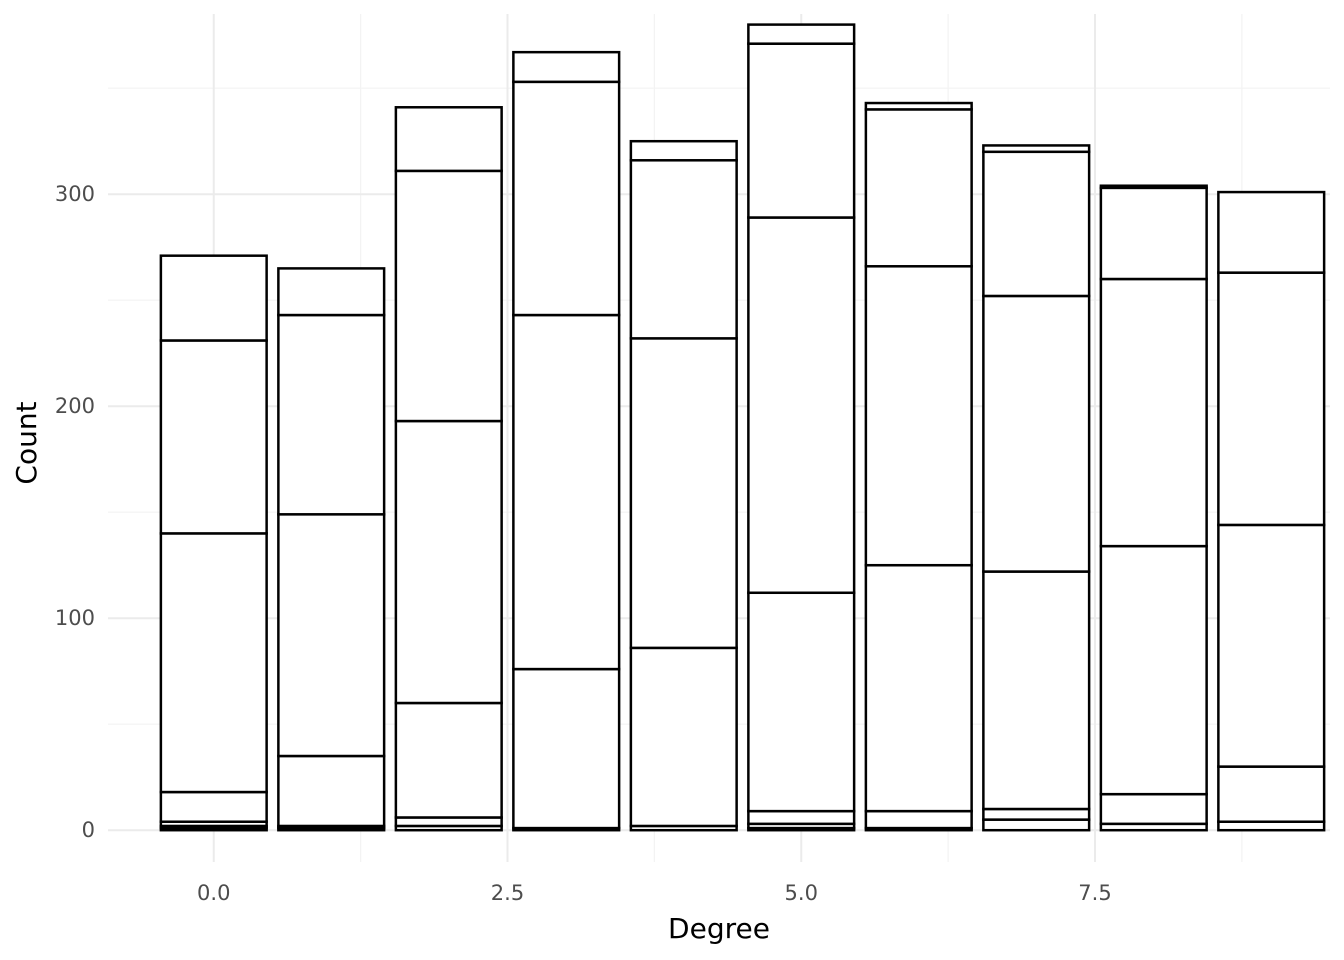 The height and width of the screenshot is (960, 1344). I want to click on y-axis-ticks: 0 100 200 300, so click(75, 512).